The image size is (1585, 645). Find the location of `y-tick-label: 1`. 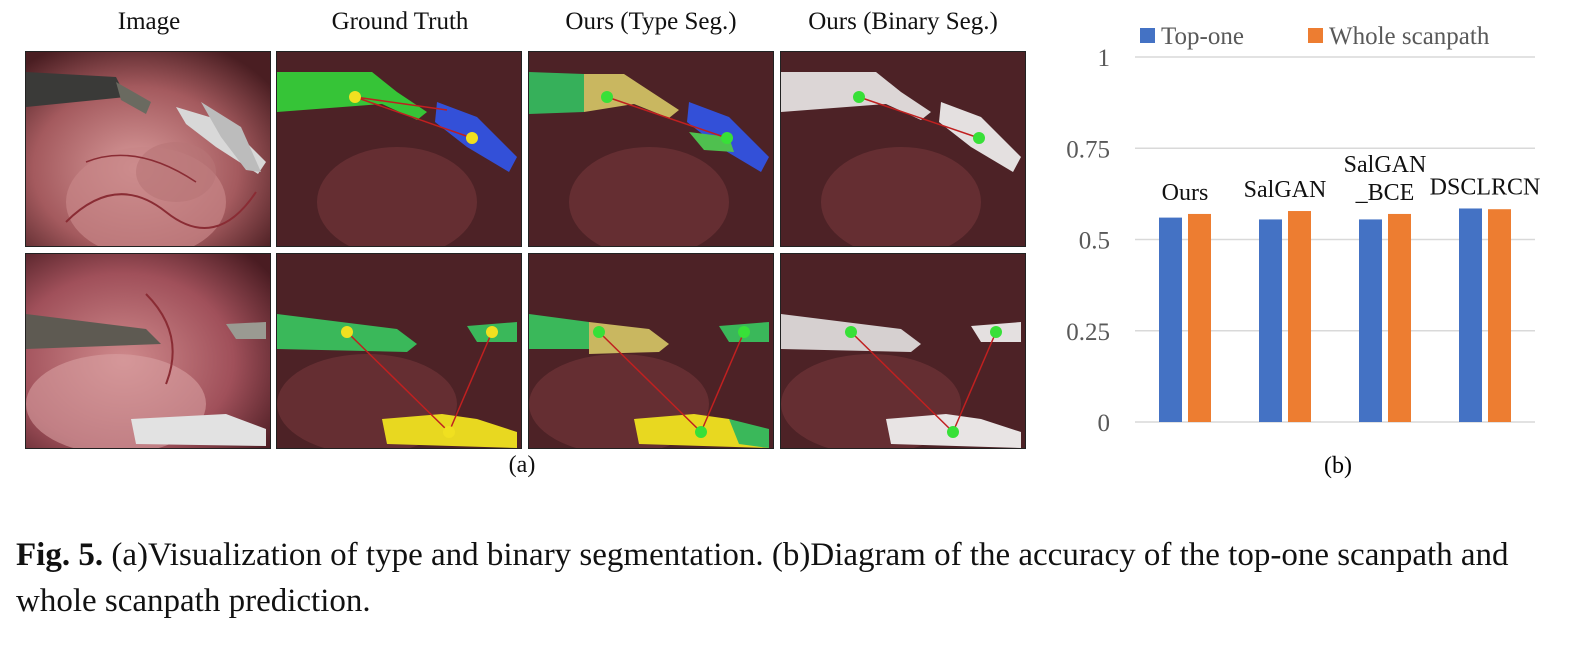

y-tick-label: 1 is located at coordinates (1104, 58).